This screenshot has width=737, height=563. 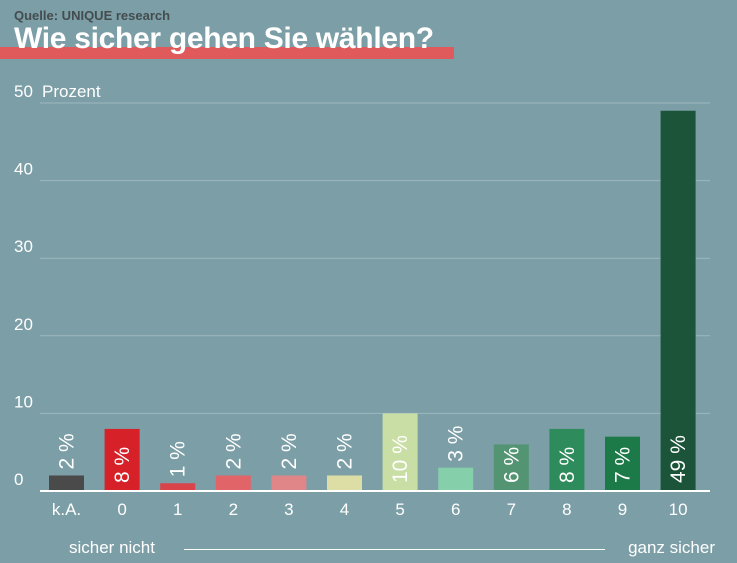 I want to click on scale-right-label: ganz sicher, so click(x=671, y=547).